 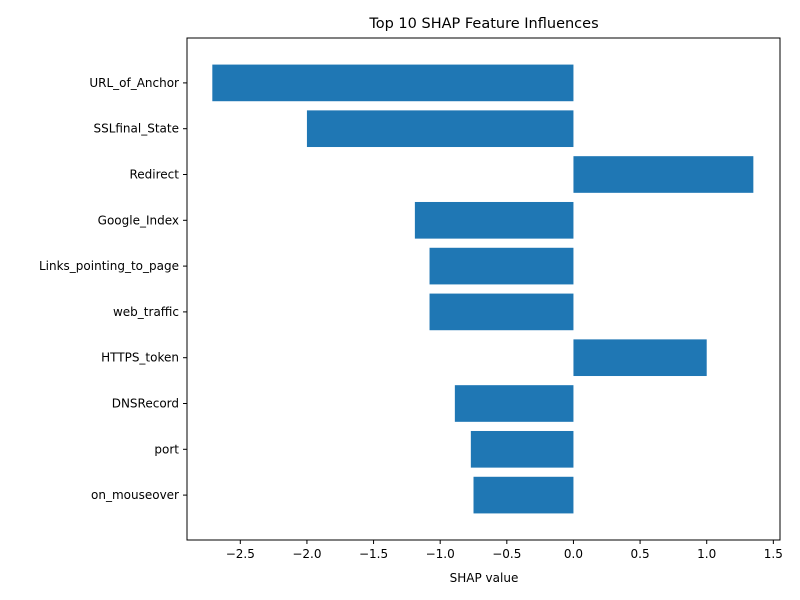 What do you see at coordinates (140, 358) in the screenshot?
I see `y-tick-label: HTTPS_token` at bounding box center [140, 358].